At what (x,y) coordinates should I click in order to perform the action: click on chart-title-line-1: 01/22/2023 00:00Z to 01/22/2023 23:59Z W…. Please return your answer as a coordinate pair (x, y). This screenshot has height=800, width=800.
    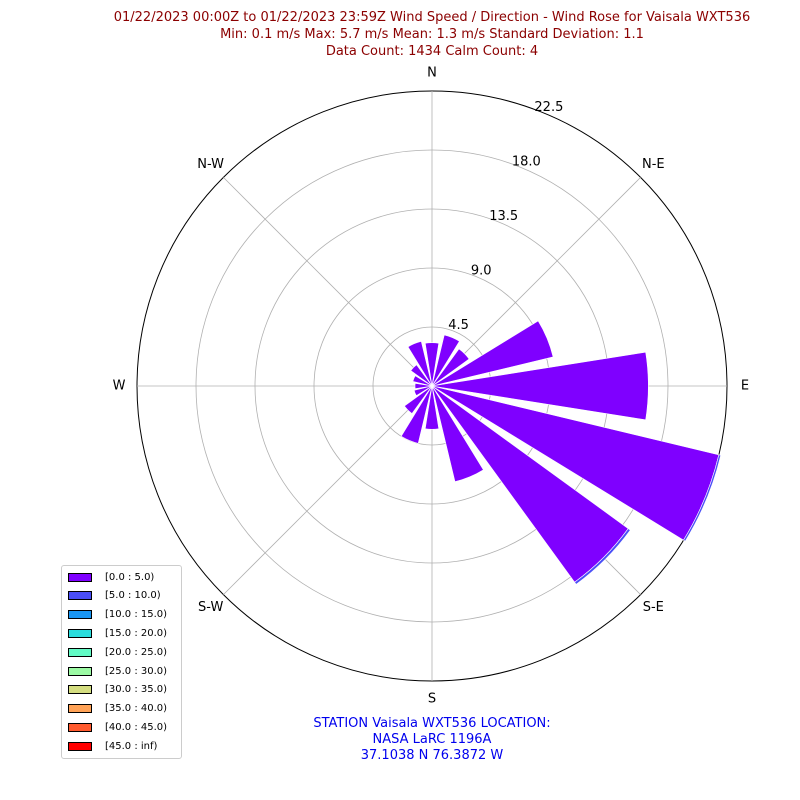
    Looking at the image, I should click on (432, 17).